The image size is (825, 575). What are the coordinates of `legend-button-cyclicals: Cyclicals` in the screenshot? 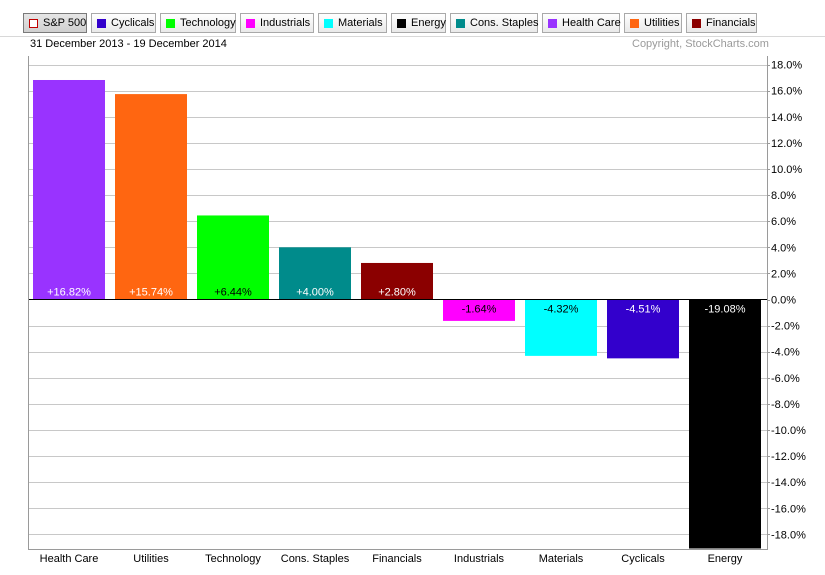 It's located at (123, 23).